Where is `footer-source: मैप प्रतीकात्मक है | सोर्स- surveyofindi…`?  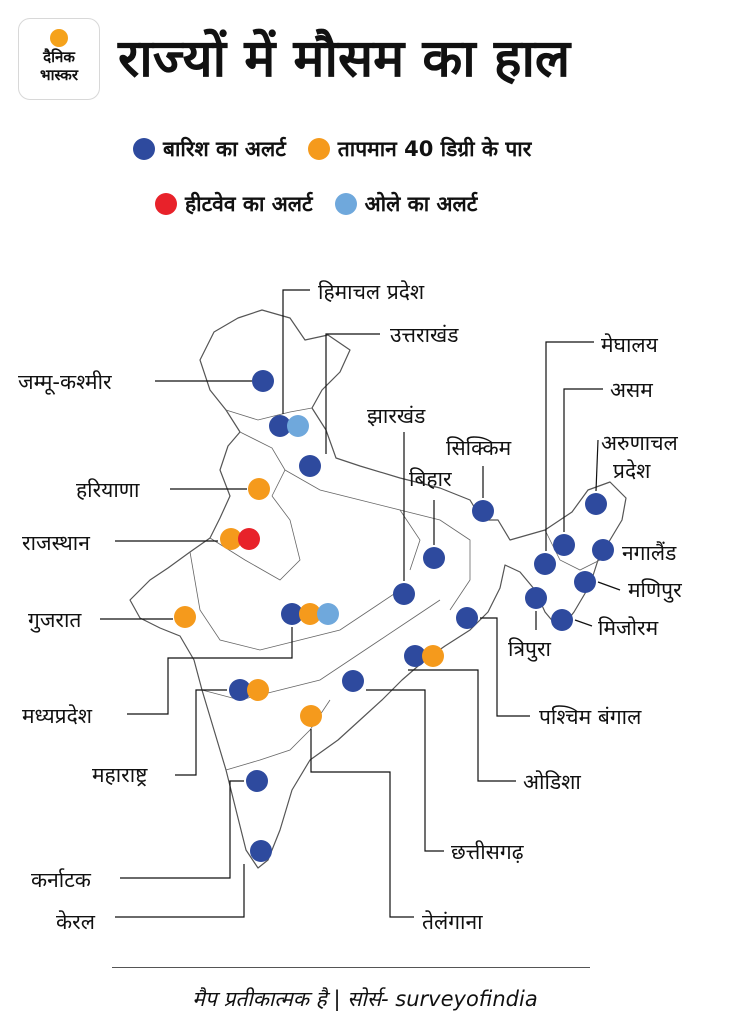
footer-source: मैप प्रतीकात्मक है | सोर्स- surveyofindi… is located at coordinates (365, 999).